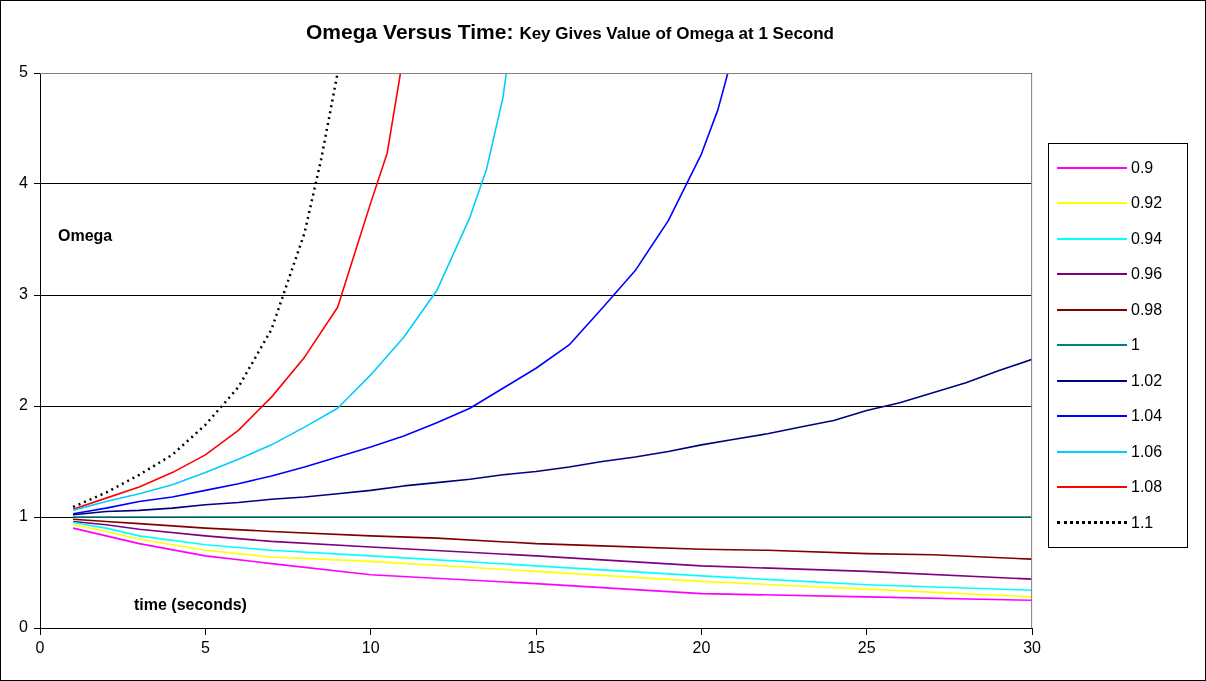  What do you see at coordinates (205, 648) in the screenshot?
I see `x-tick-label: 5` at bounding box center [205, 648].